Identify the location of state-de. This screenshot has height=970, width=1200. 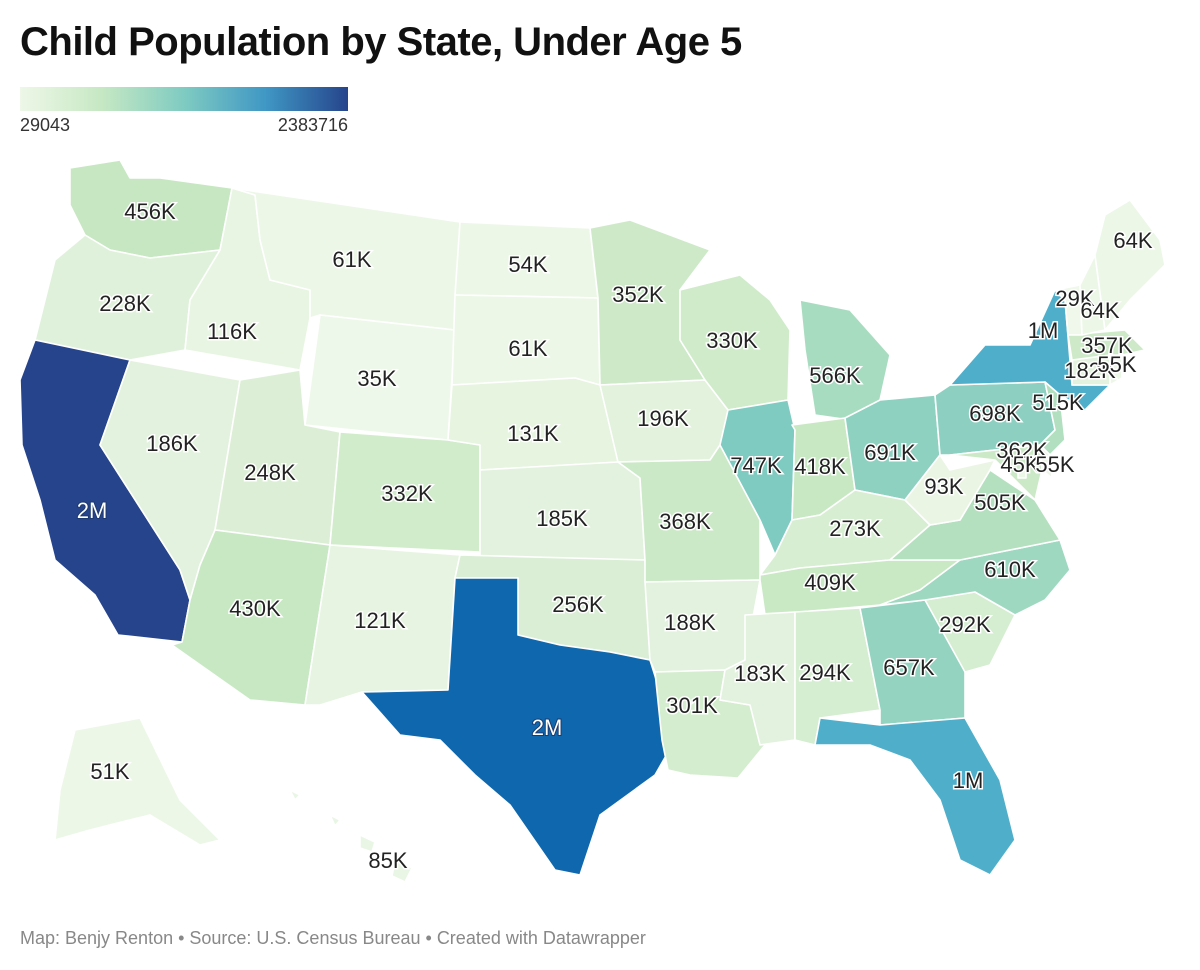
(1046, 461).